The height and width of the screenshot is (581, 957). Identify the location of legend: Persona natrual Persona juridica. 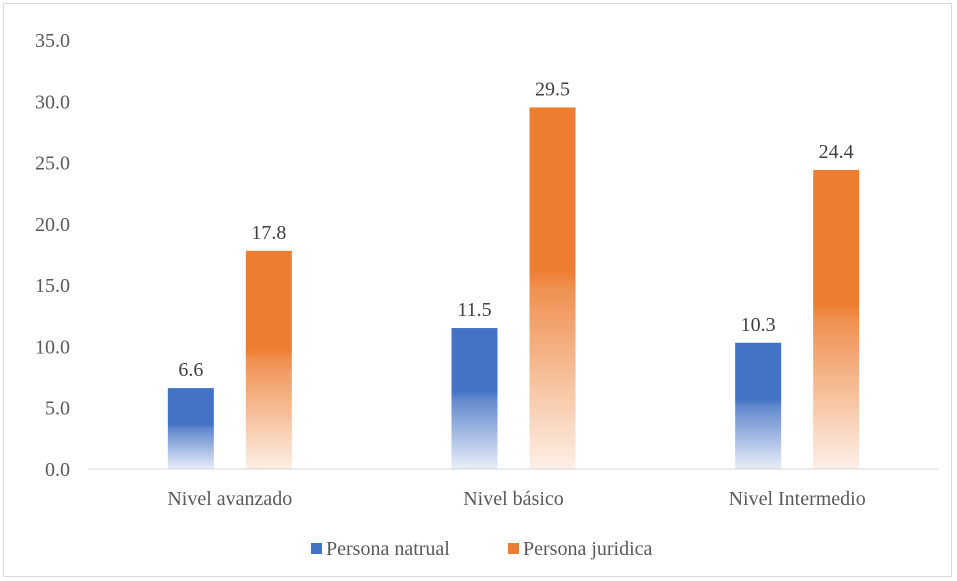
(482, 549).